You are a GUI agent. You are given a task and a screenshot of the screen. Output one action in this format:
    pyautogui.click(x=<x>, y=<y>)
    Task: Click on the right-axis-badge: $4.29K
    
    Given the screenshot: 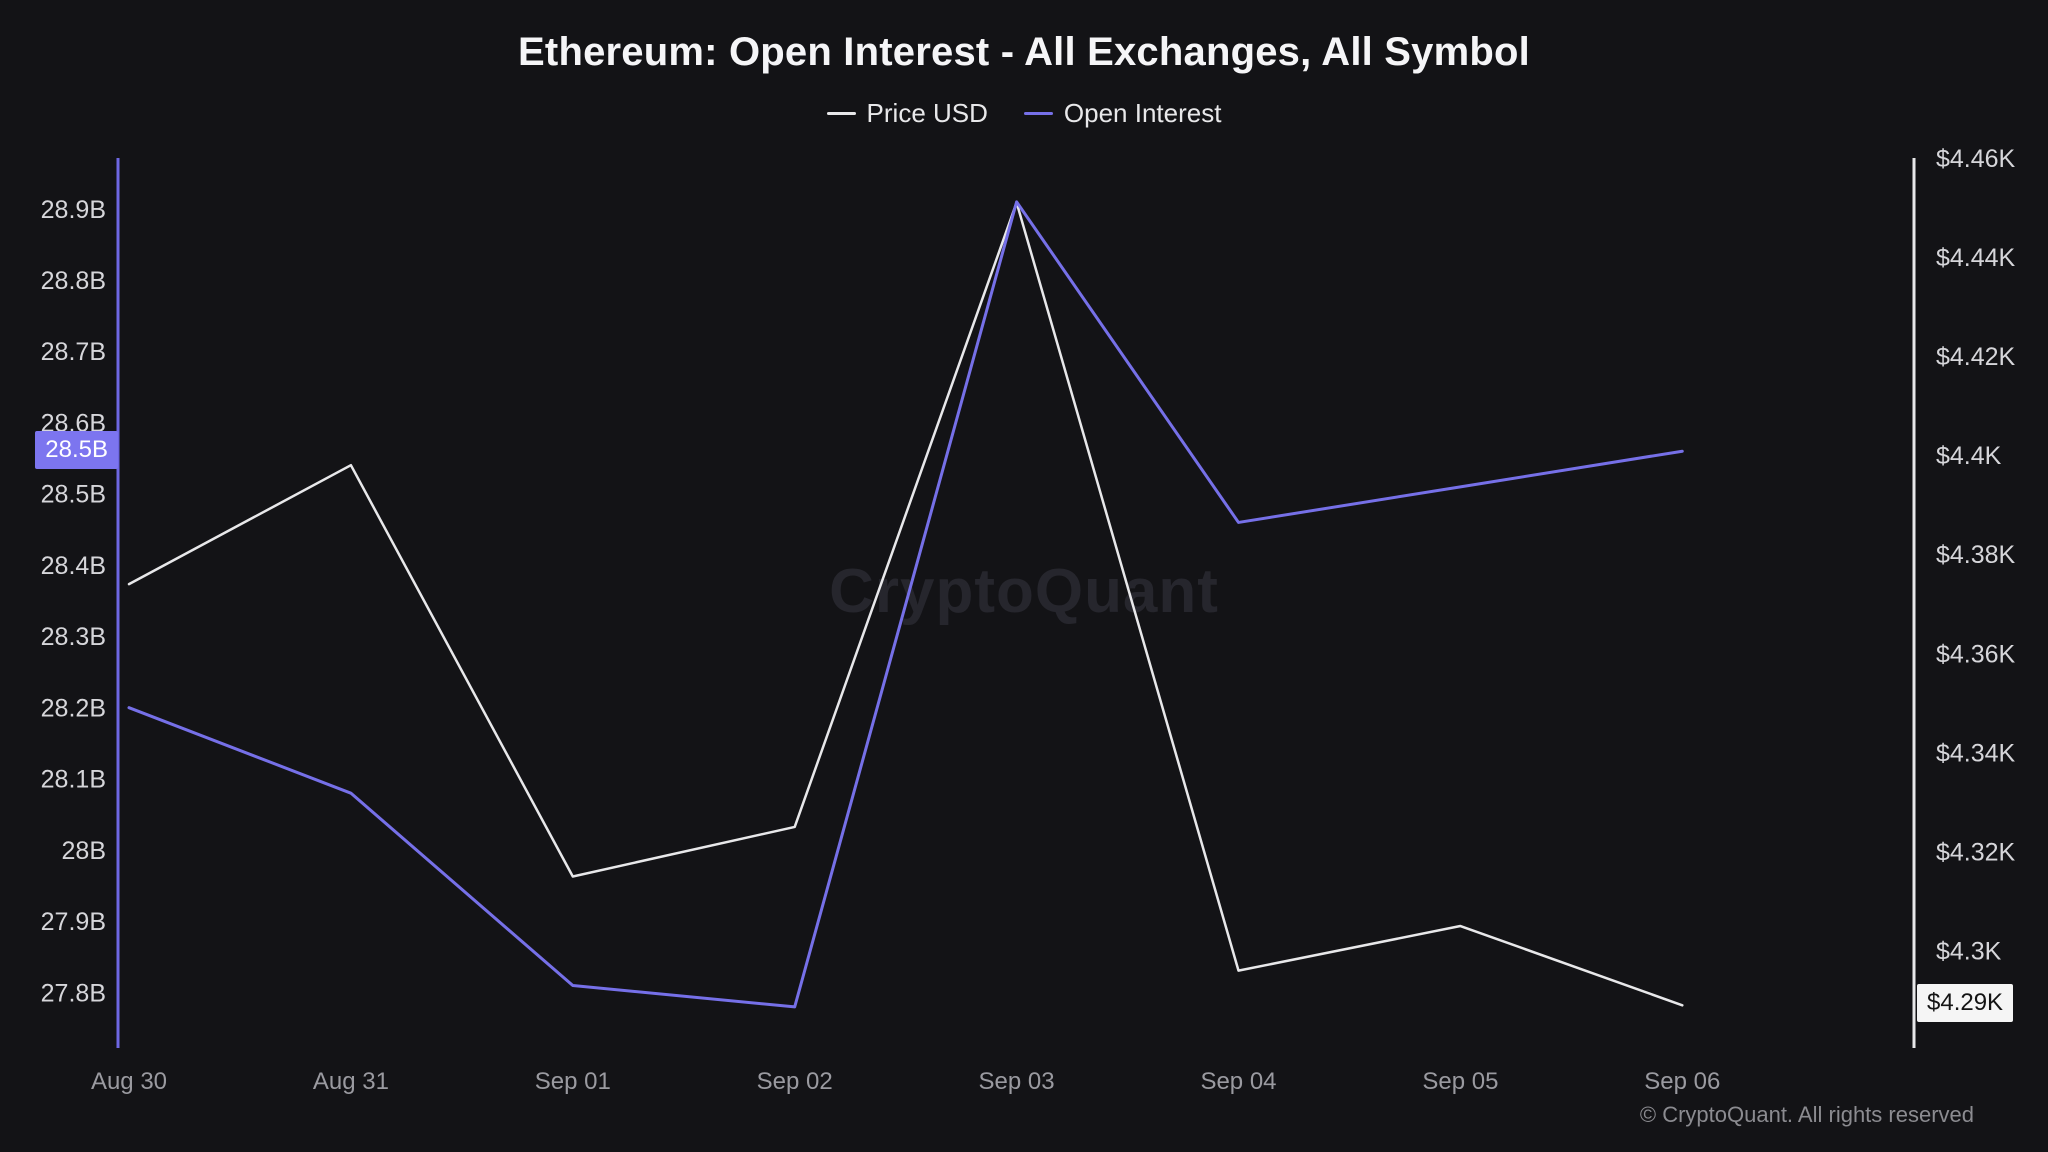 What is the action you would take?
    pyautogui.click(x=1965, y=1003)
    